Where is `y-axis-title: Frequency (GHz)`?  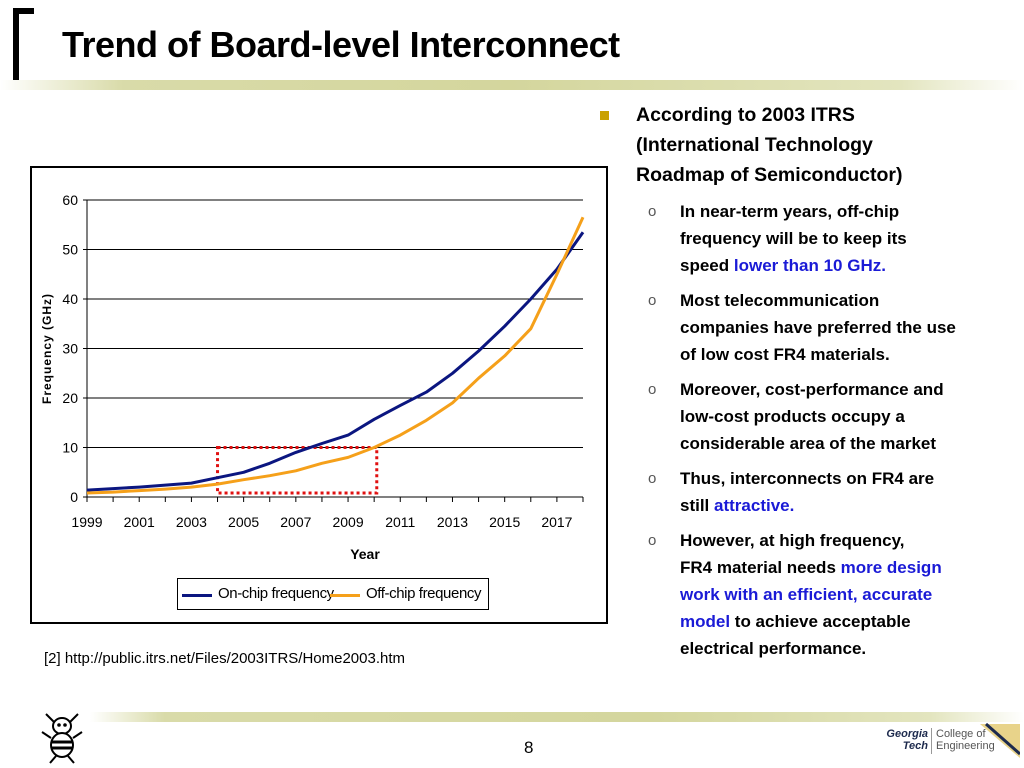 y-axis-title: Frequency (GHz) is located at coordinates (47, 348).